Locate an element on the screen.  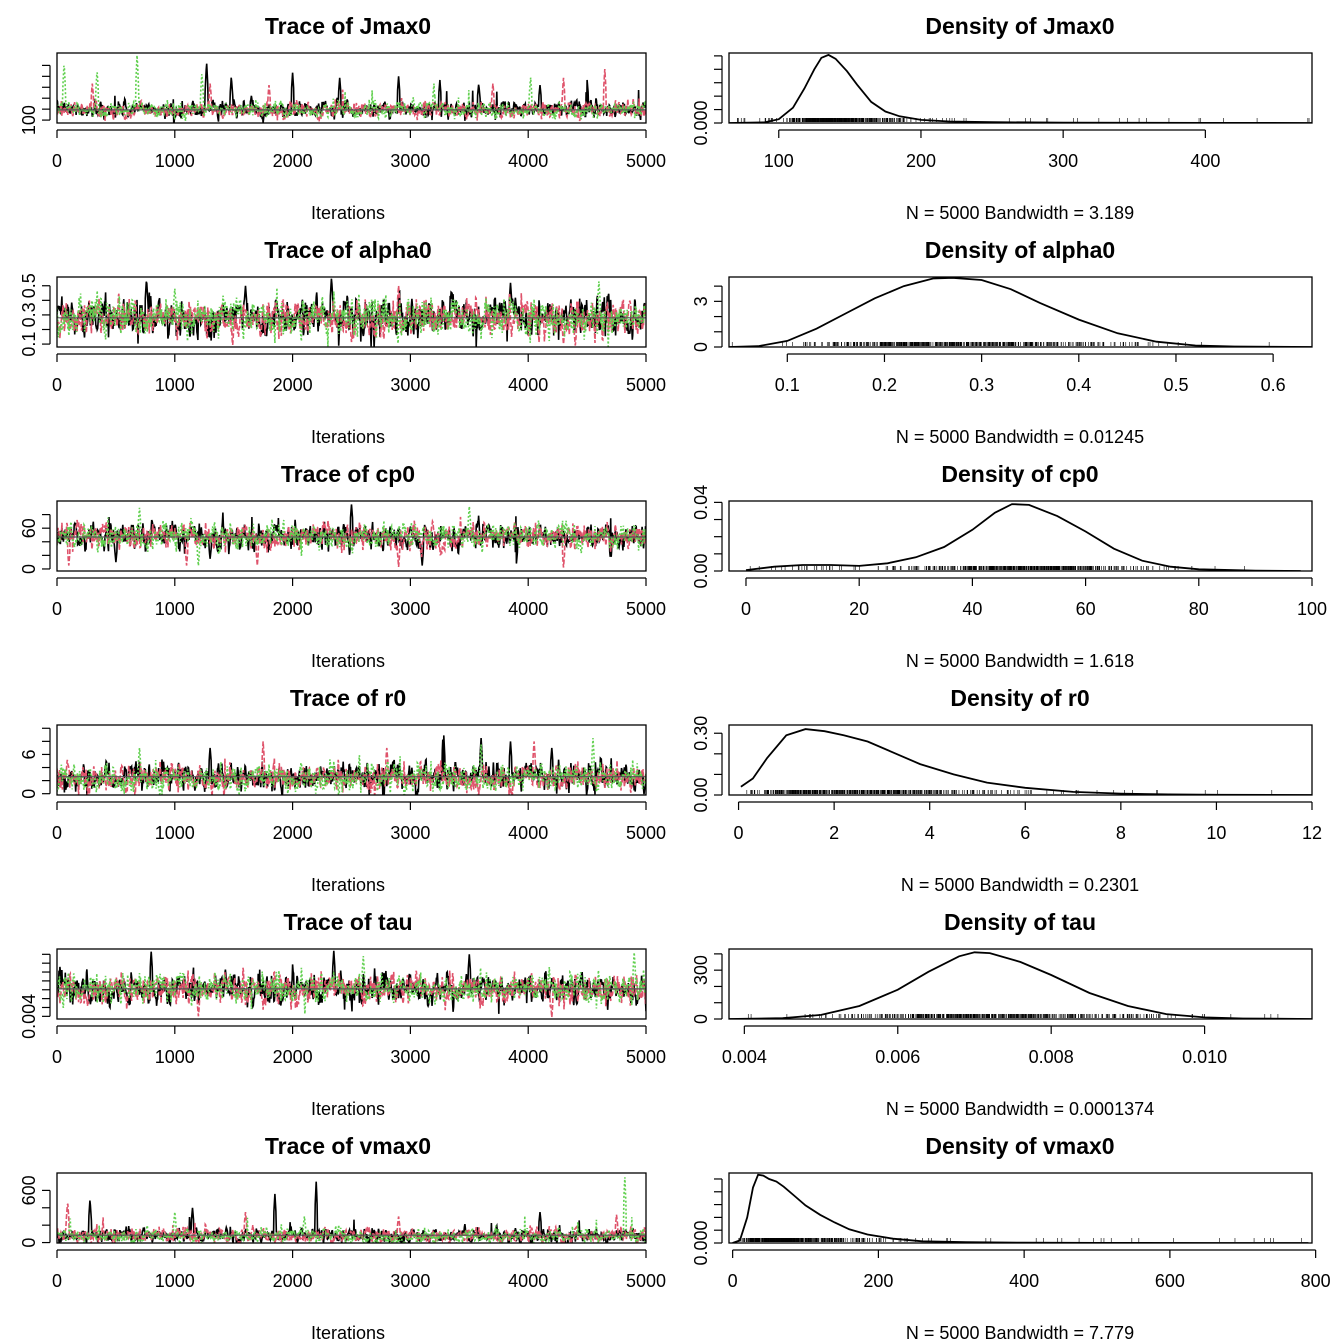
panel-title: Trace of Jmax0 is located at coordinates (348, 26).